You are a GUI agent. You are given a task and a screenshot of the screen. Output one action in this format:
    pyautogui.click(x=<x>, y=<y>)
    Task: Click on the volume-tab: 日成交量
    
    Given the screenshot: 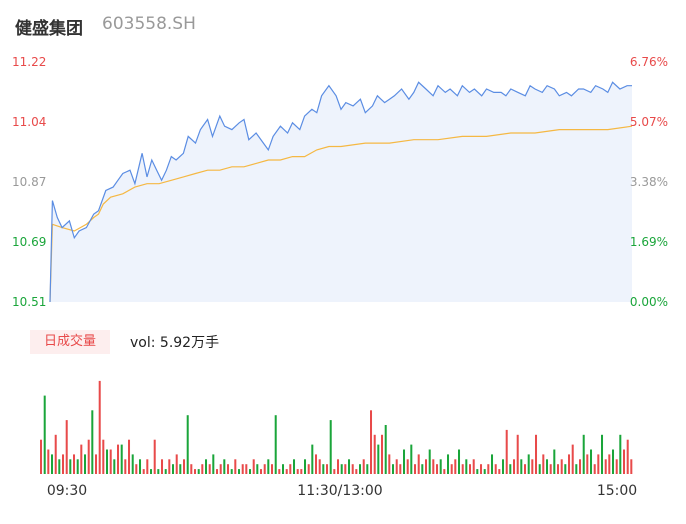 What is the action you would take?
    pyautogui.click(x=70, y=342)
    